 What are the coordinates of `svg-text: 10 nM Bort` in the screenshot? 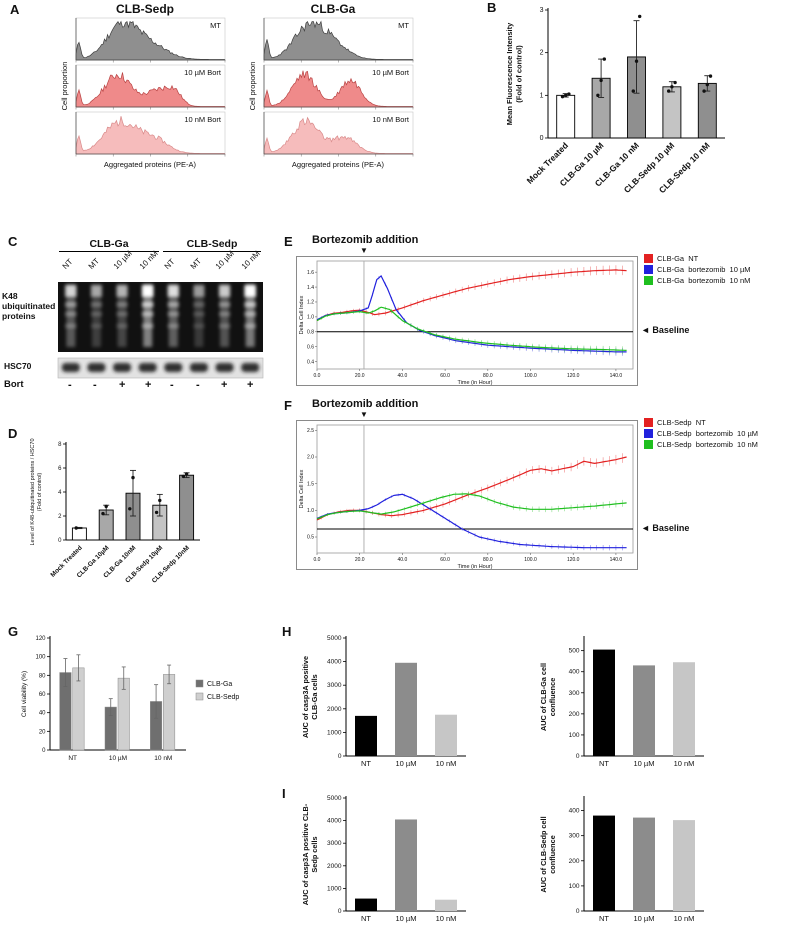 It's located at (203, 119).